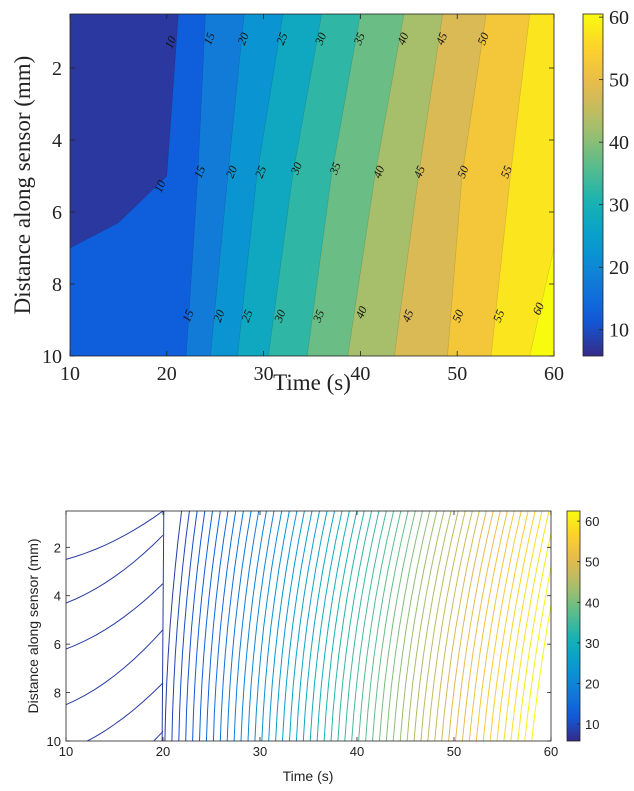 The height and width of the screenshot is (791, 634). I want to click on y-tick-label: 4, so click(57, 596).